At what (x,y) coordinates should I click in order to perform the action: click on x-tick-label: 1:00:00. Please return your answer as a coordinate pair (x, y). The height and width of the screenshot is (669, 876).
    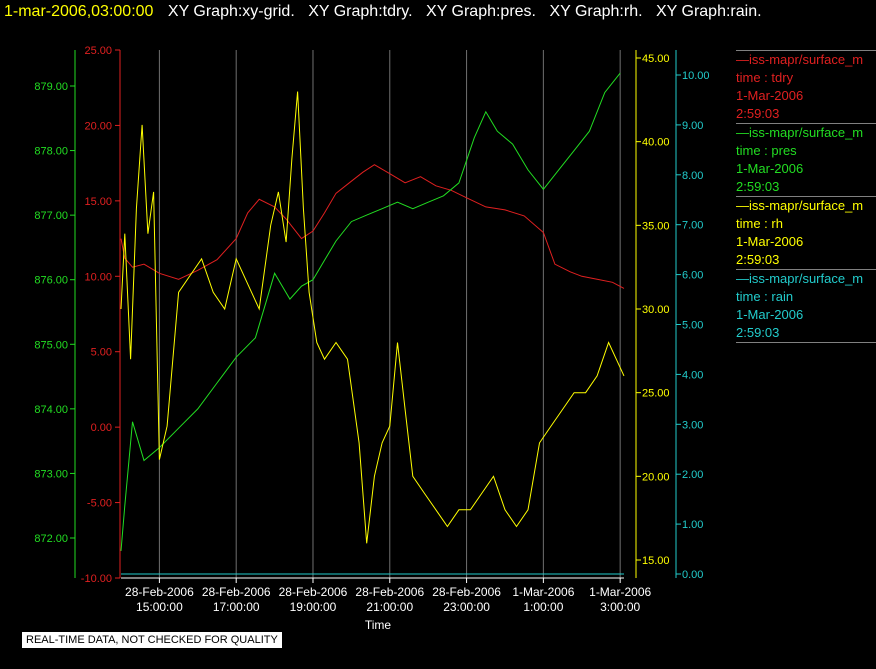
    Looking at the image, I should click on (543, 607).